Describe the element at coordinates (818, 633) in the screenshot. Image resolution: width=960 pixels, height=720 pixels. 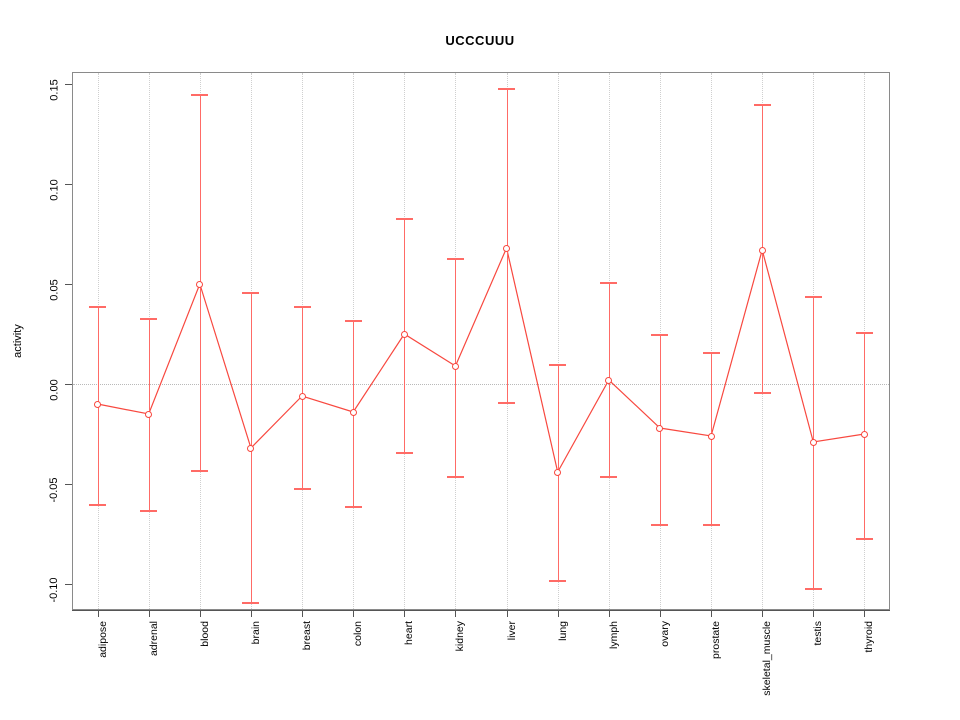
I see `x-axis-label-testis: testis` at that location.